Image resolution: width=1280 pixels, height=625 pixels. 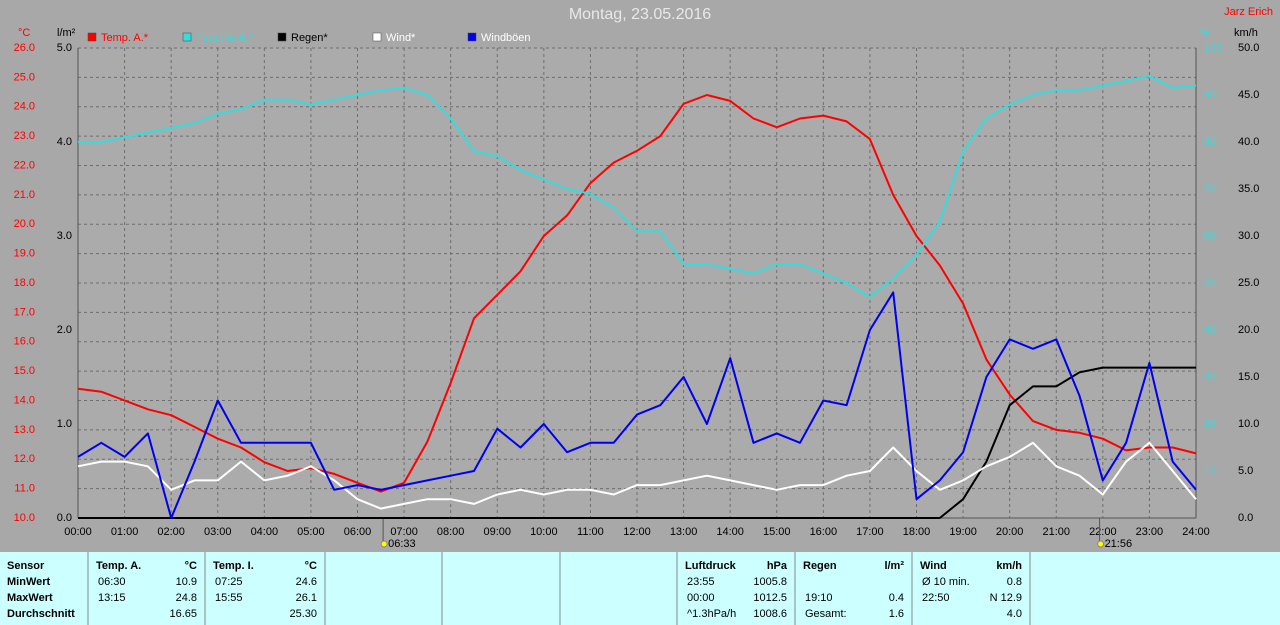 What do you see at coordinates (30, 598) in the screenshot?
I see `row-label: MaxWert` at bounding box center [30, 598].